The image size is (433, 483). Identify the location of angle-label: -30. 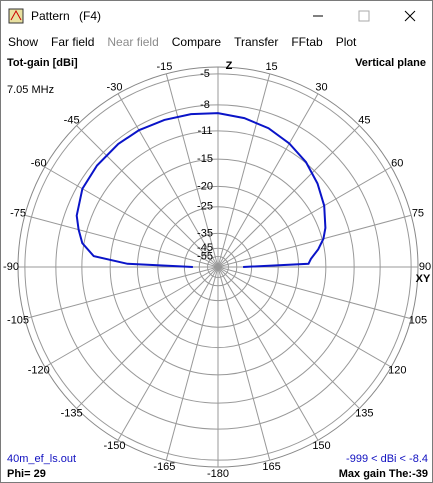
(115, 88).